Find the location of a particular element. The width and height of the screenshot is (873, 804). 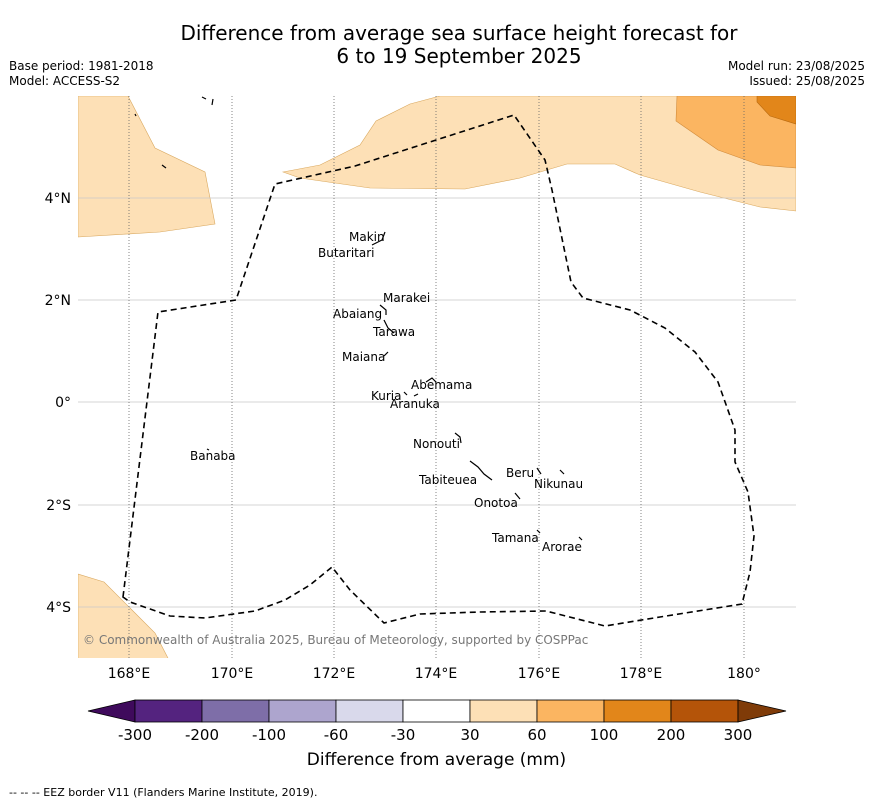

colorbar-tick: -300 is located at coordinates (135, 735).